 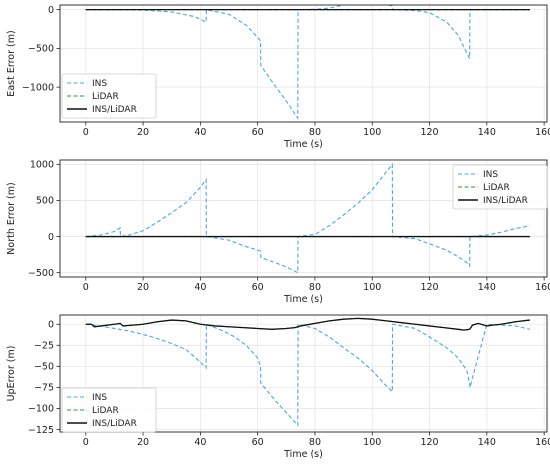 What do you see at coordinates (42, 165) in the screenshot?
I see `y-tick-label: 1000` at bounding box center [42, 165].